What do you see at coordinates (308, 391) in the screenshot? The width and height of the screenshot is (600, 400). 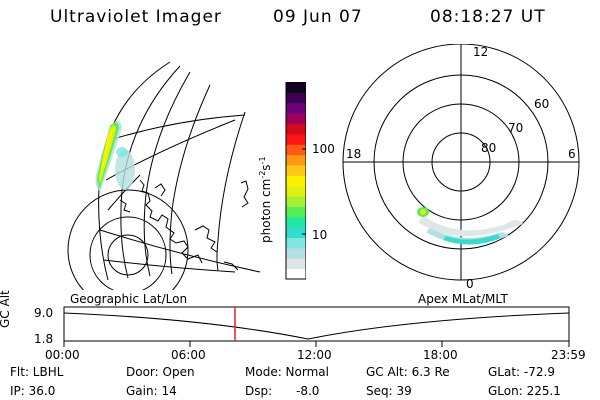 I see `dsp-value: -8.0` at bounding box center [308, 391].